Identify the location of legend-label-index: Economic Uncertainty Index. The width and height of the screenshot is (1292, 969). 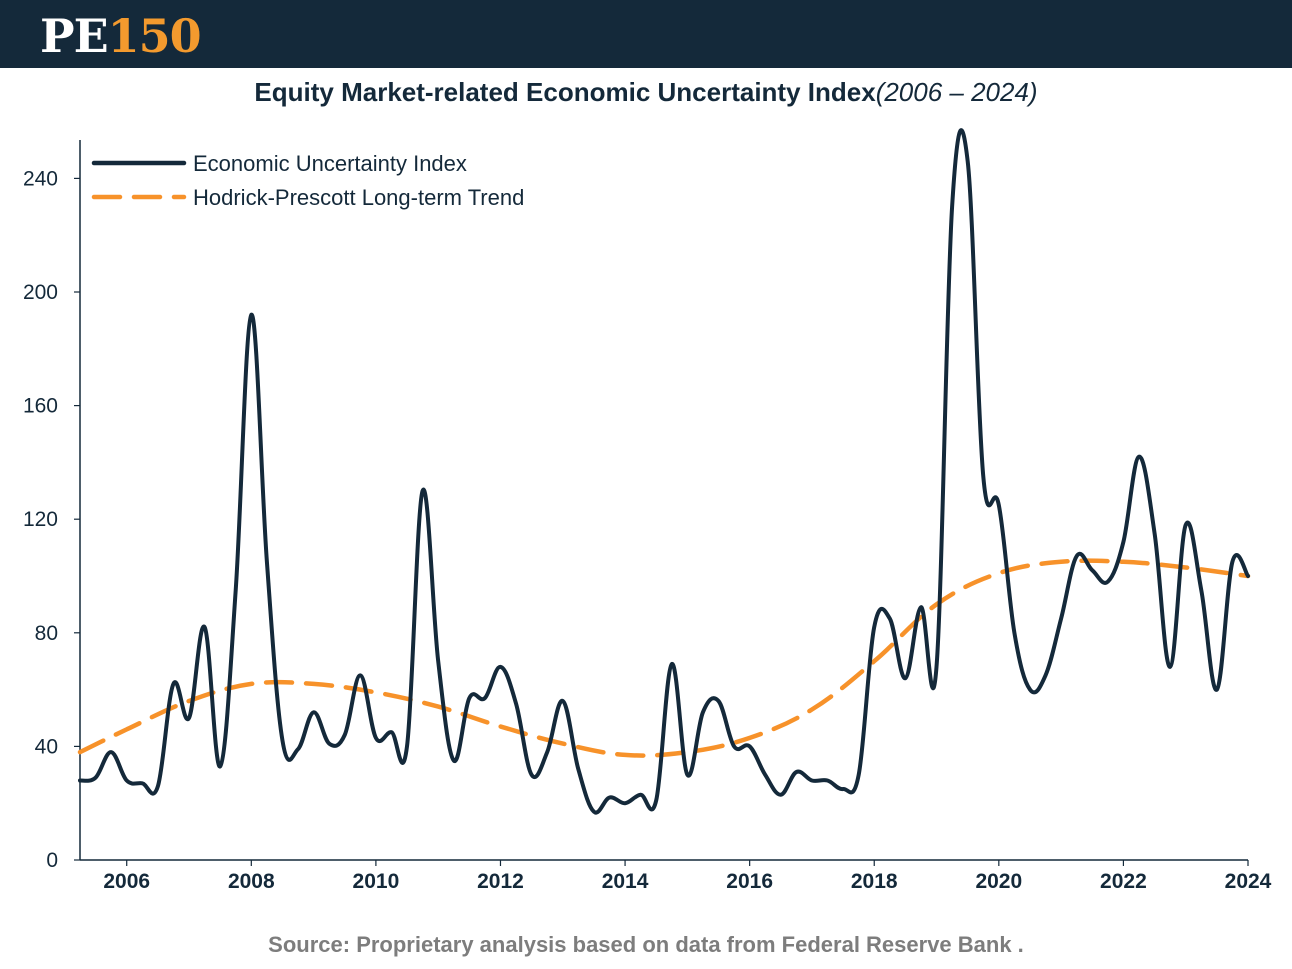
(330, 163).